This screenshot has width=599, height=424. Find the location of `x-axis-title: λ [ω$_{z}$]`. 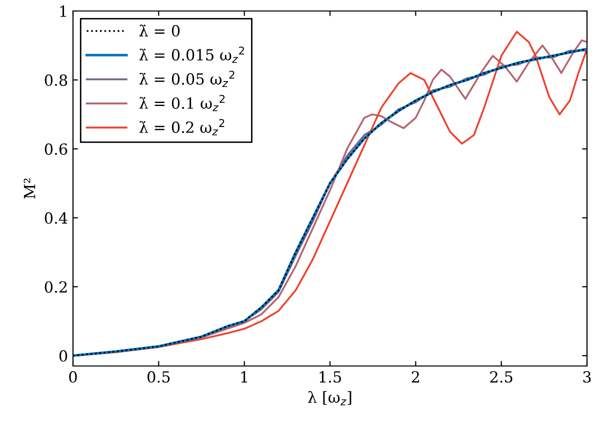

x-axis-title: λ [ω$_{z}$] is located at coordinates (330, 398).